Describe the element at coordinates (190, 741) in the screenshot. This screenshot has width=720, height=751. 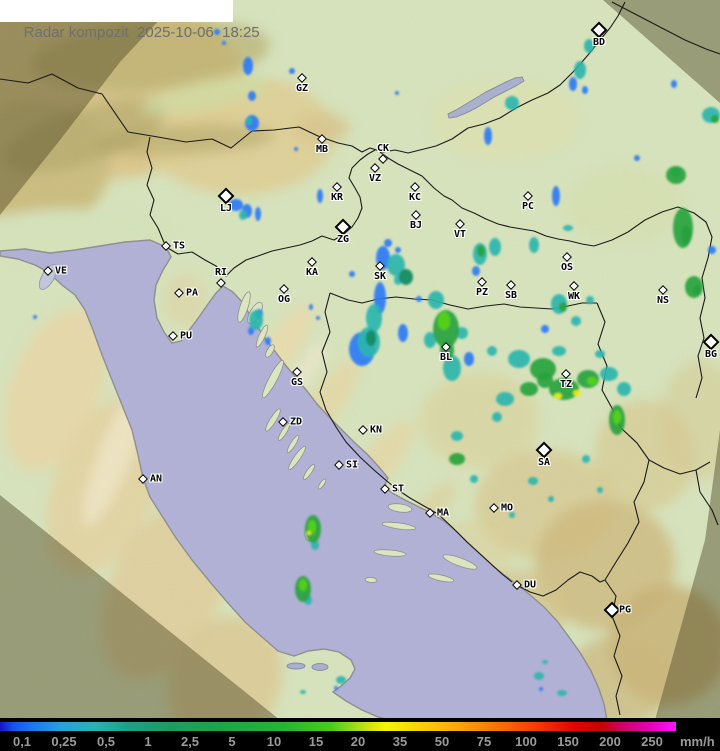
I see `legend-tick-label: 2,5` at that location.